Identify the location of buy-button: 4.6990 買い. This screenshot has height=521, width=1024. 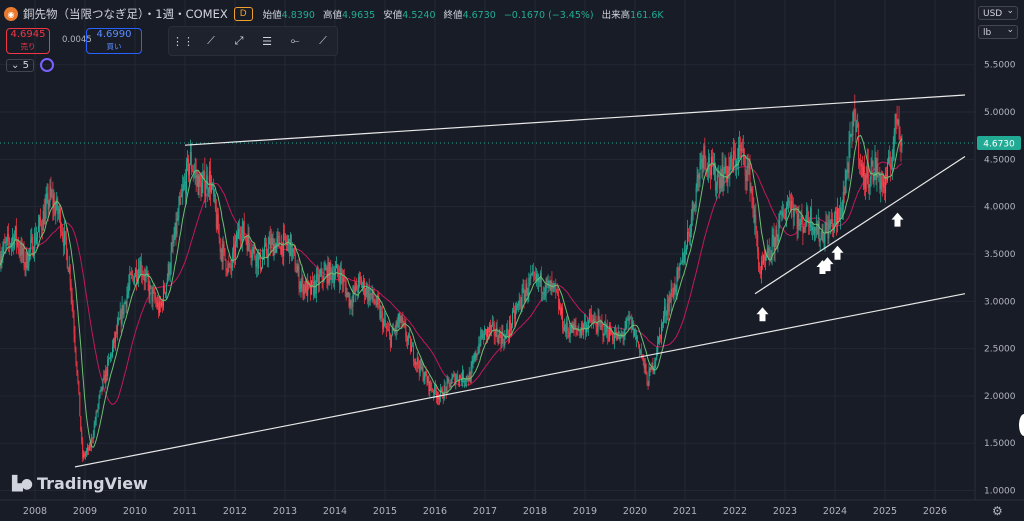
(114, 41).